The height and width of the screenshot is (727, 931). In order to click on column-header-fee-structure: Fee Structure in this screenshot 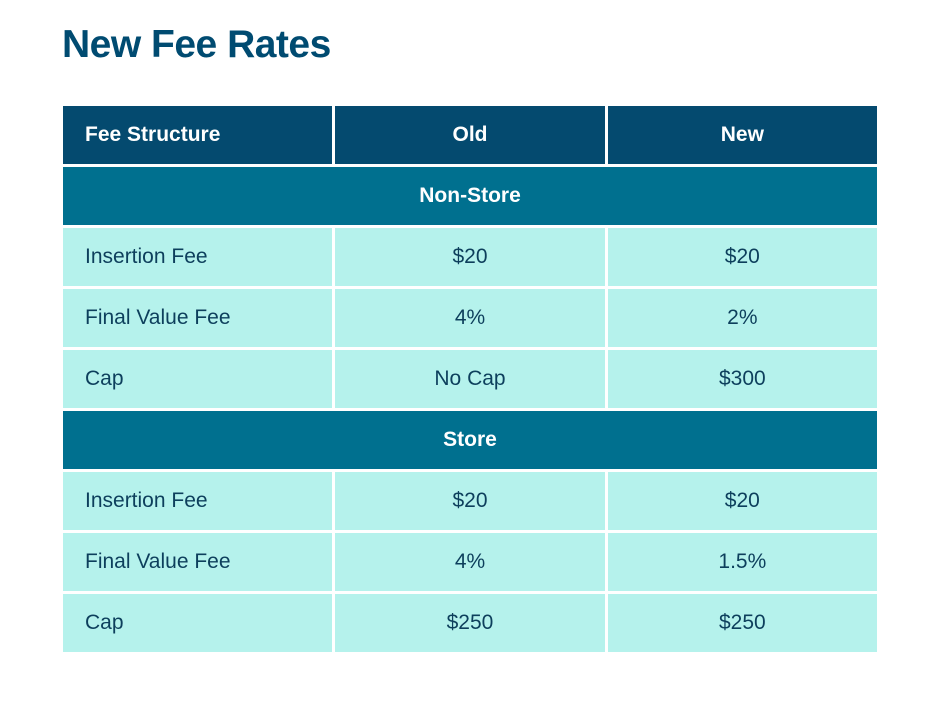, I will do `click(197, 135)`.